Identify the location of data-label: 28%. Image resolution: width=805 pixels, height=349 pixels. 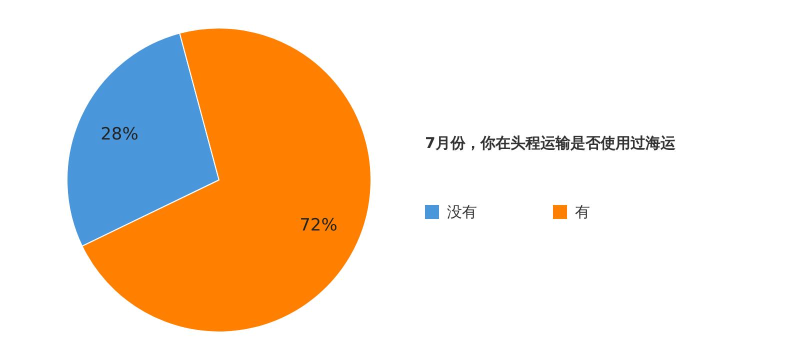
(119, 134).